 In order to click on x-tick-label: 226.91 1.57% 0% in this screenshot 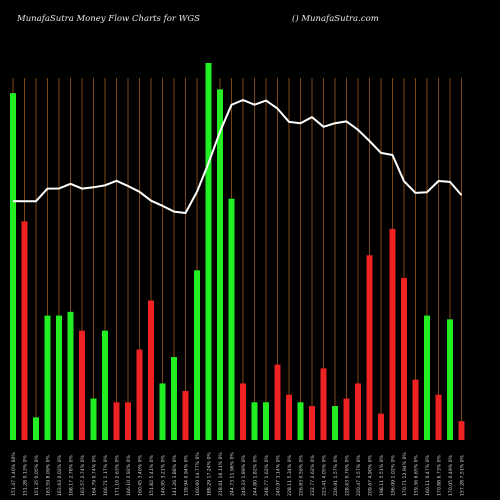, I will do `click(336, 475)`.